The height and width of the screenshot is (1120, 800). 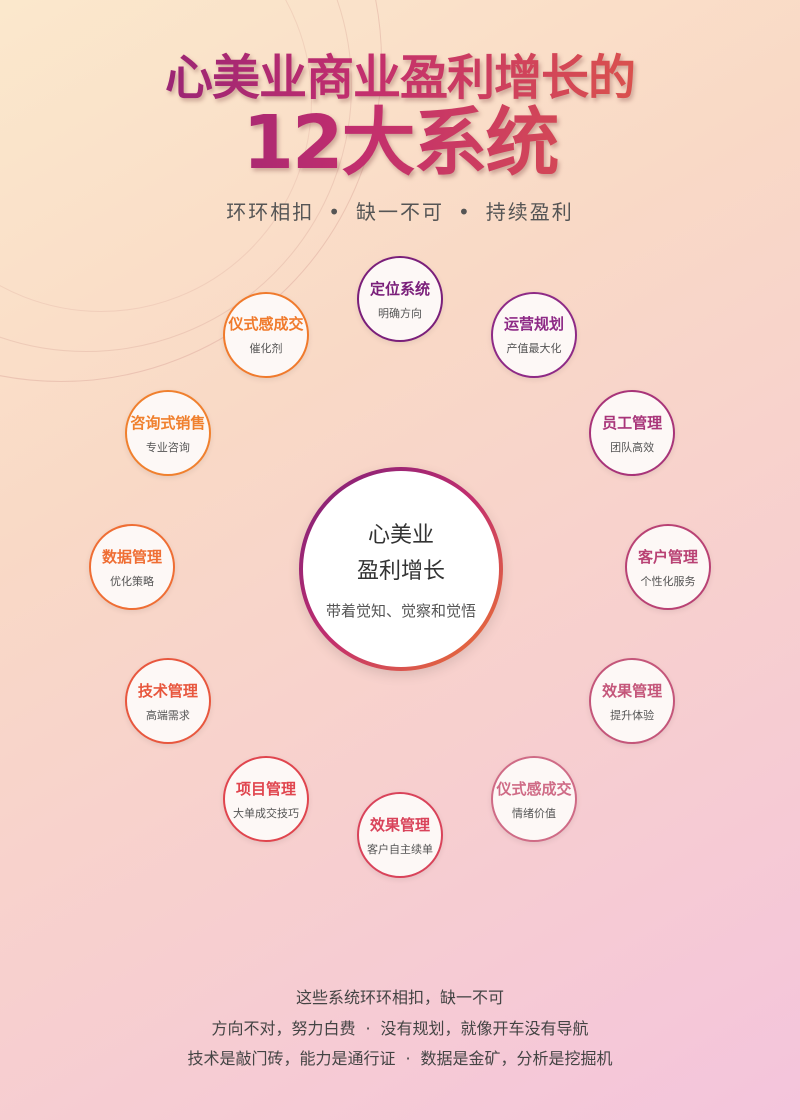 What do you see at coordinates (400, 610) in the screenshot?
I see `center-caption: 带着觉知、觉察和觉悟` at bounding box center [400, 610].